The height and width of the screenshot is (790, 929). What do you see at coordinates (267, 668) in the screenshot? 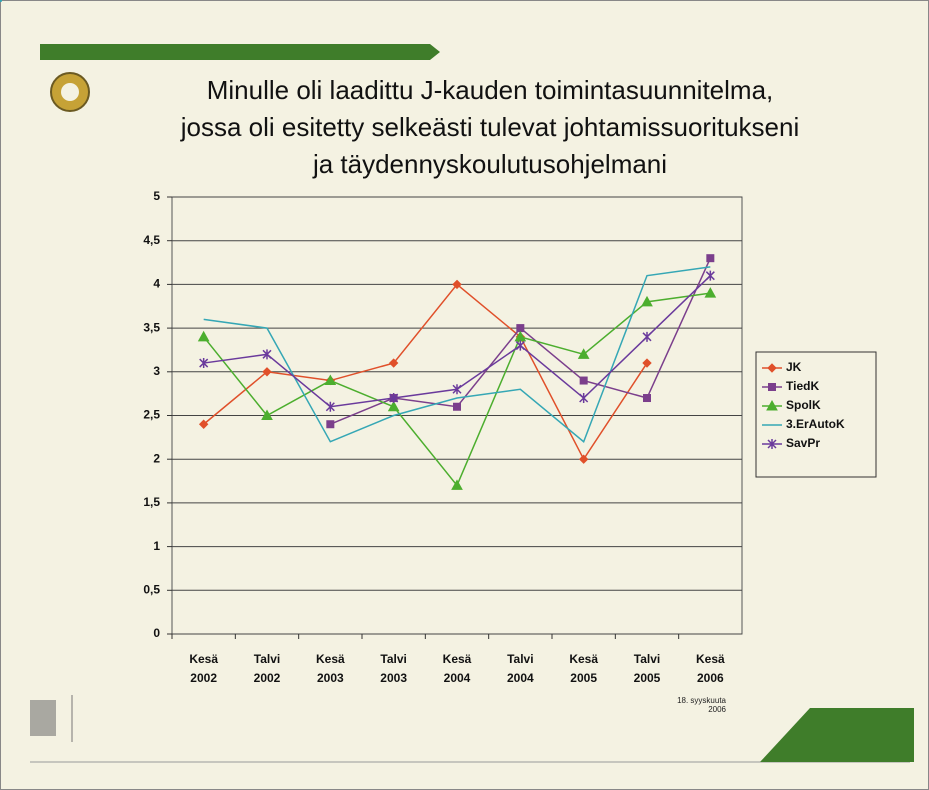
I see `x-tick-label: Talvi 2002` at bounding box center [267, 668].